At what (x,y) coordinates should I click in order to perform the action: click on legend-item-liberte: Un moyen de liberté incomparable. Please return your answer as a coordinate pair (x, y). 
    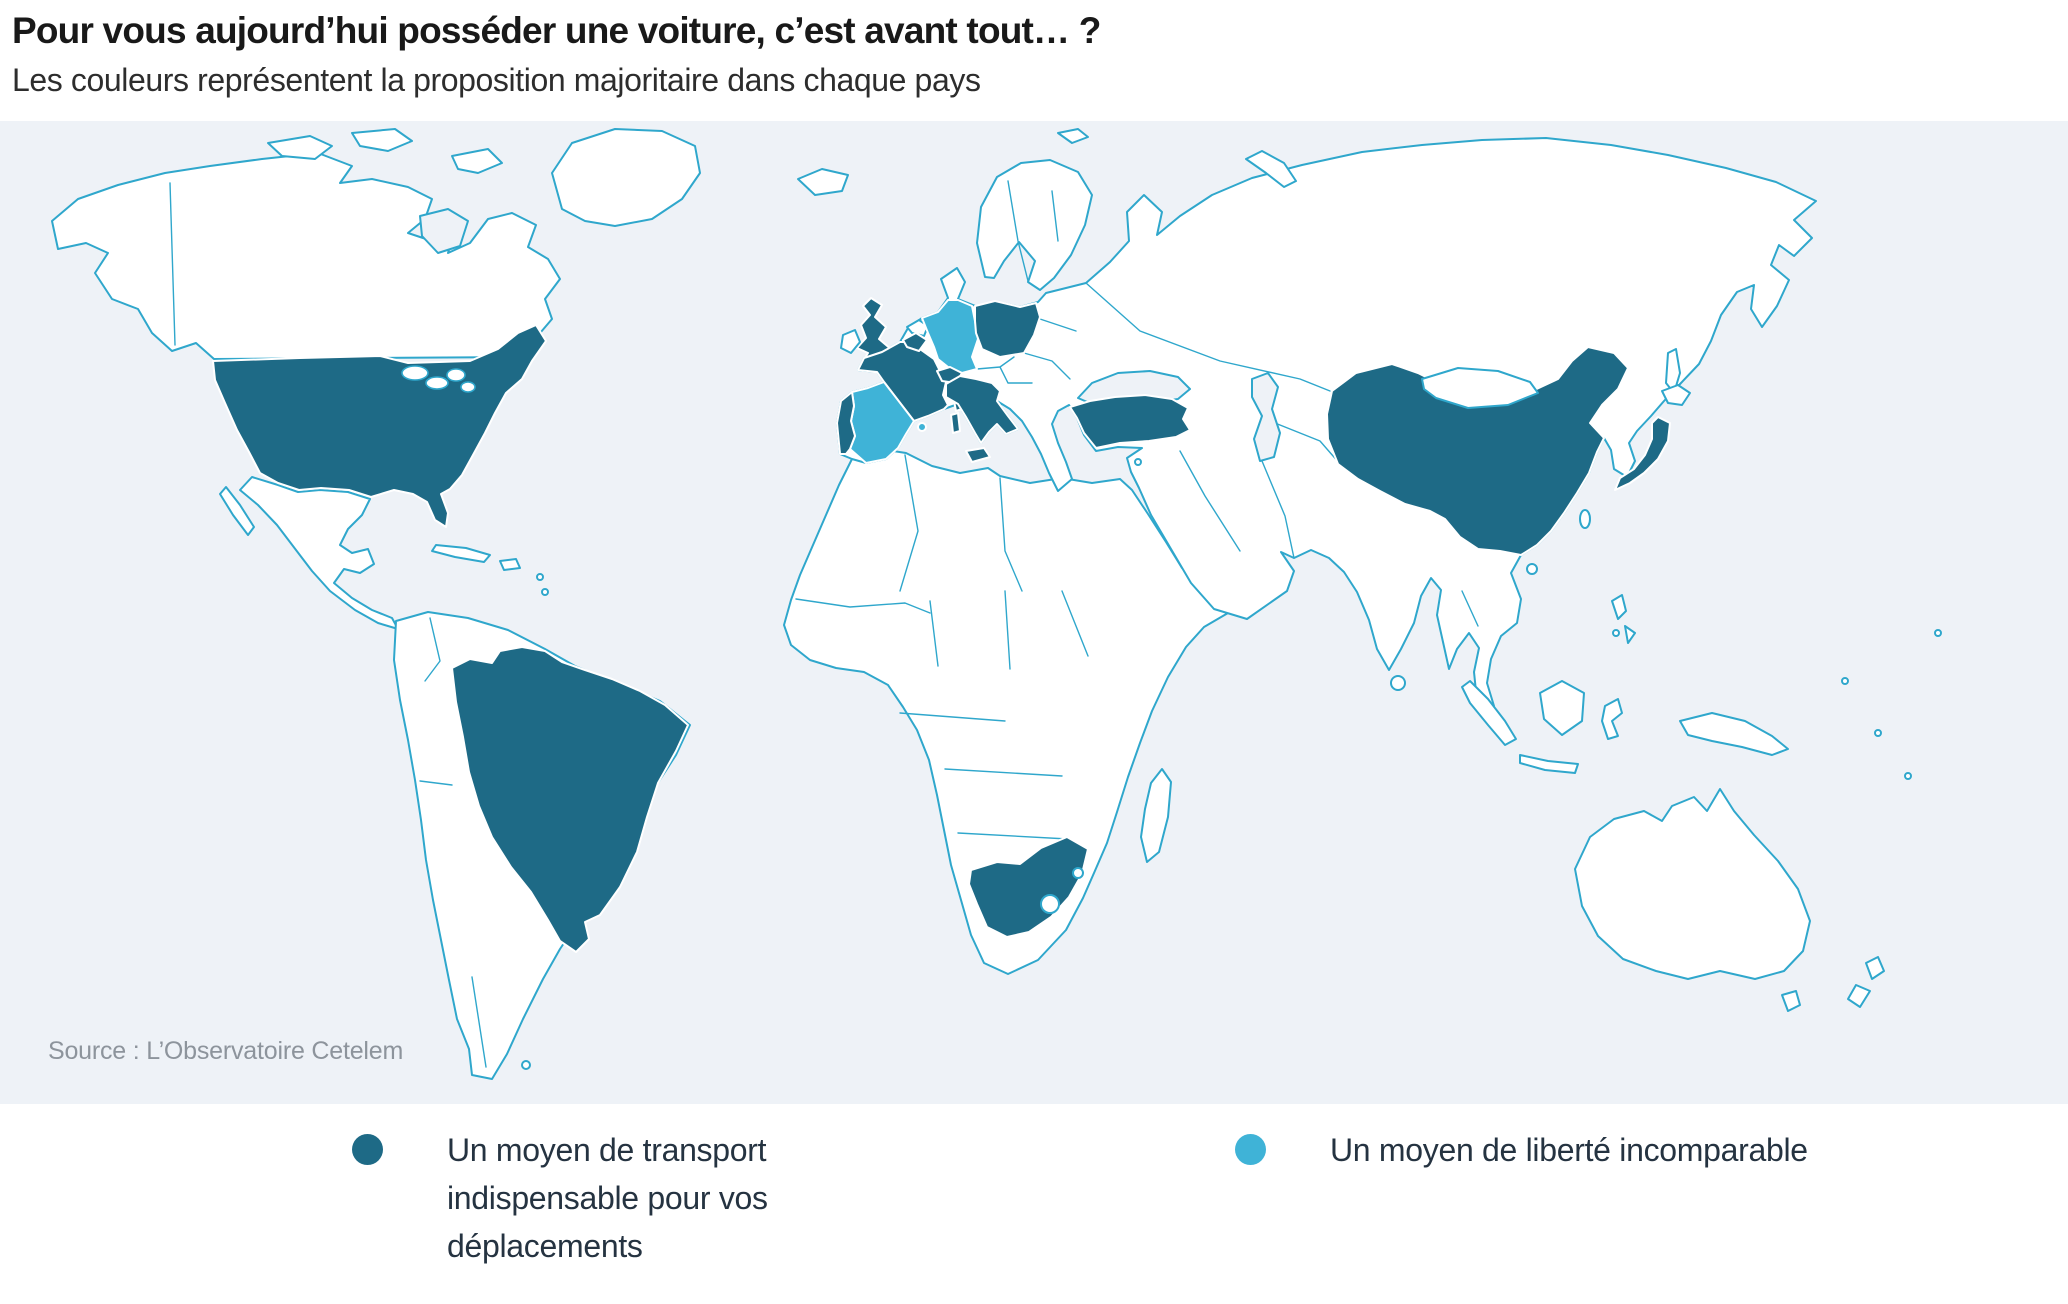
    Looking at the image, I should click on (1521, 1150).